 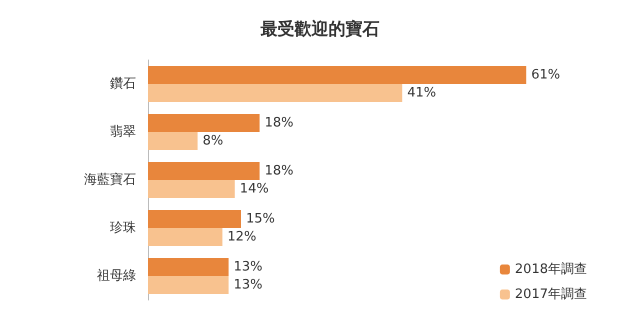 I want to click on legend-label: 2018年調查, so click(x=551, y=269).